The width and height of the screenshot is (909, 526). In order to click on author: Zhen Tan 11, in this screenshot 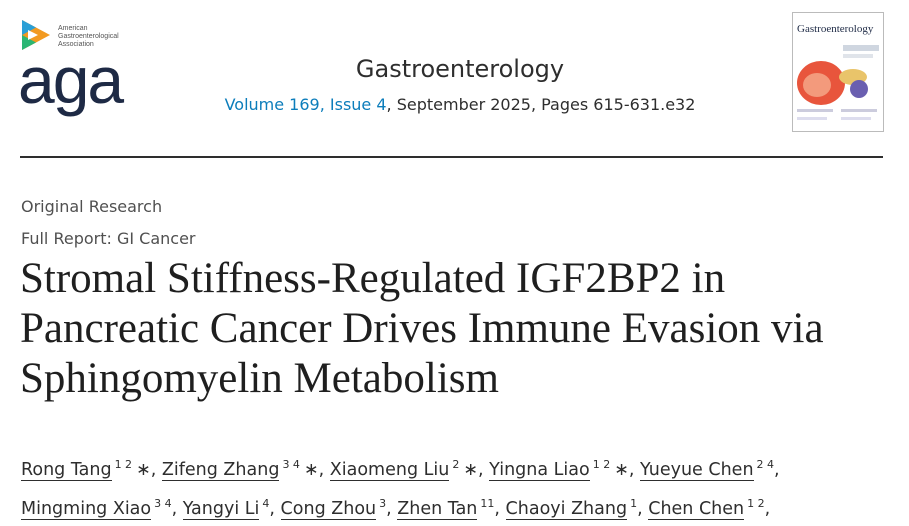, I will do `click(448, 508)`.